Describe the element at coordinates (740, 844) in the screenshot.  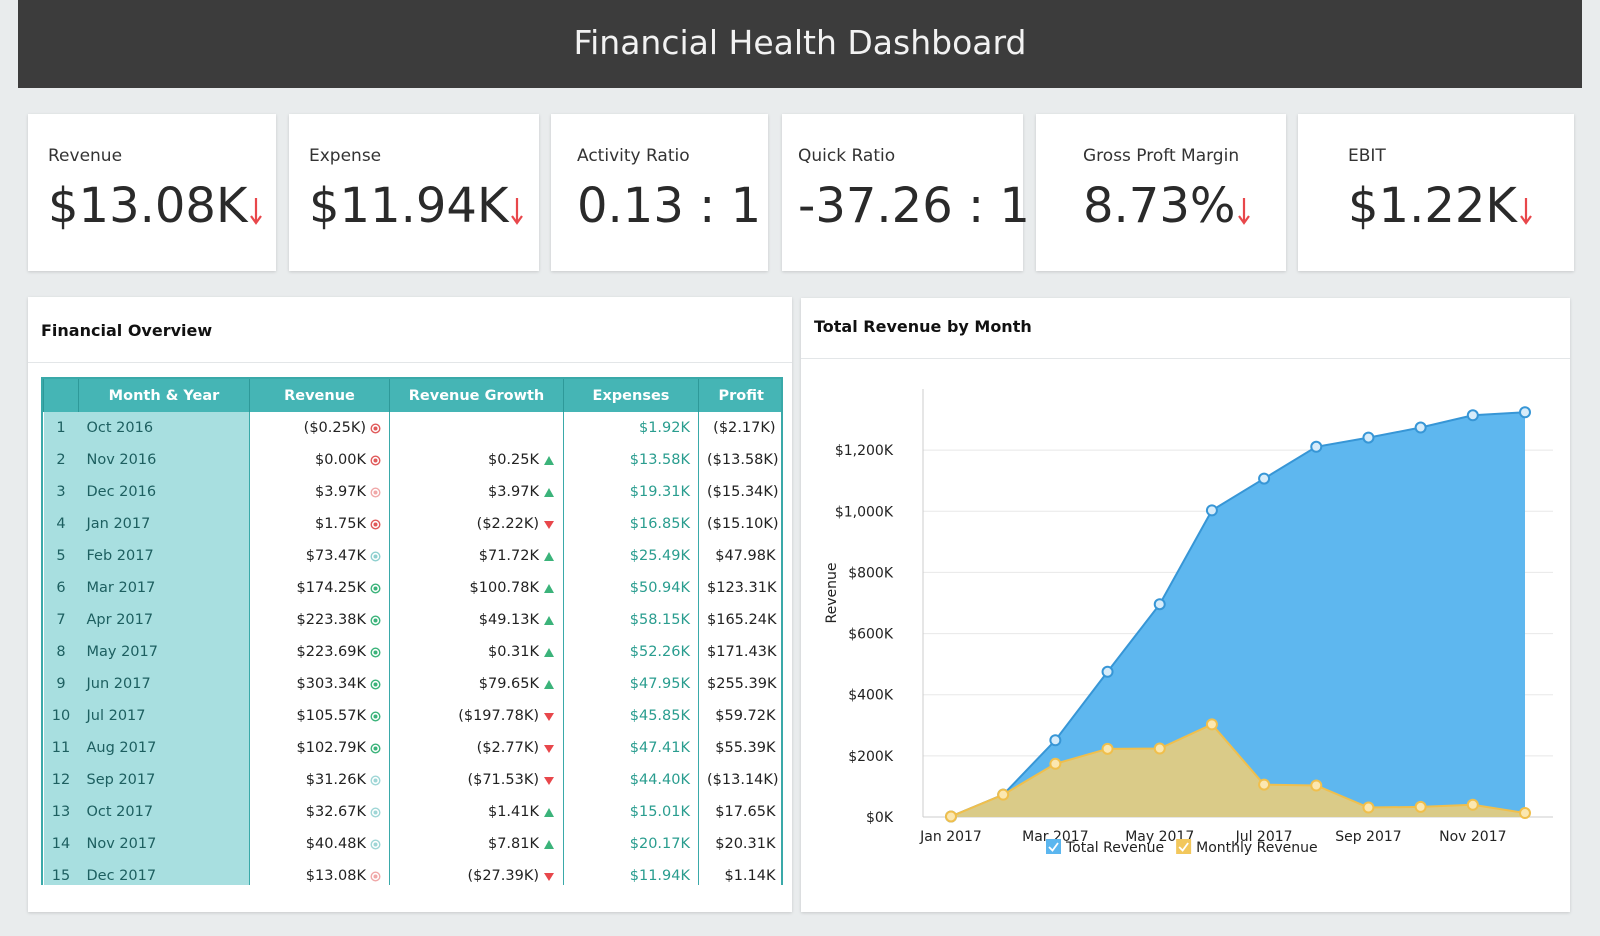
I see `table-cell: $20.31K` at that location.